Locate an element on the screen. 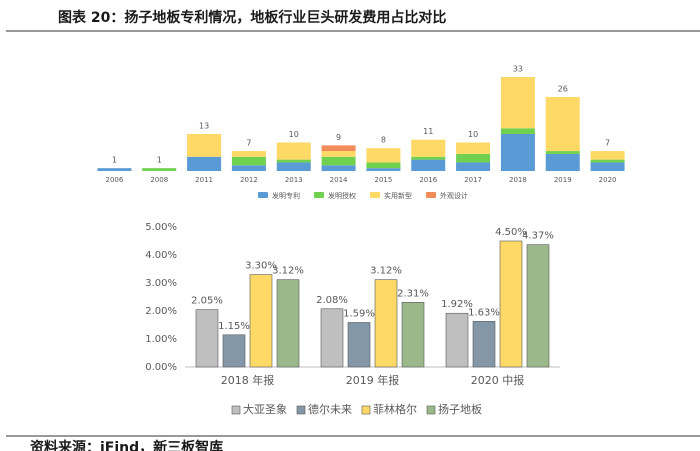 Image resolution: width=700 pixels, height=451 pixels. legend-label: 实用新型 is located at coordinates (398, 195).